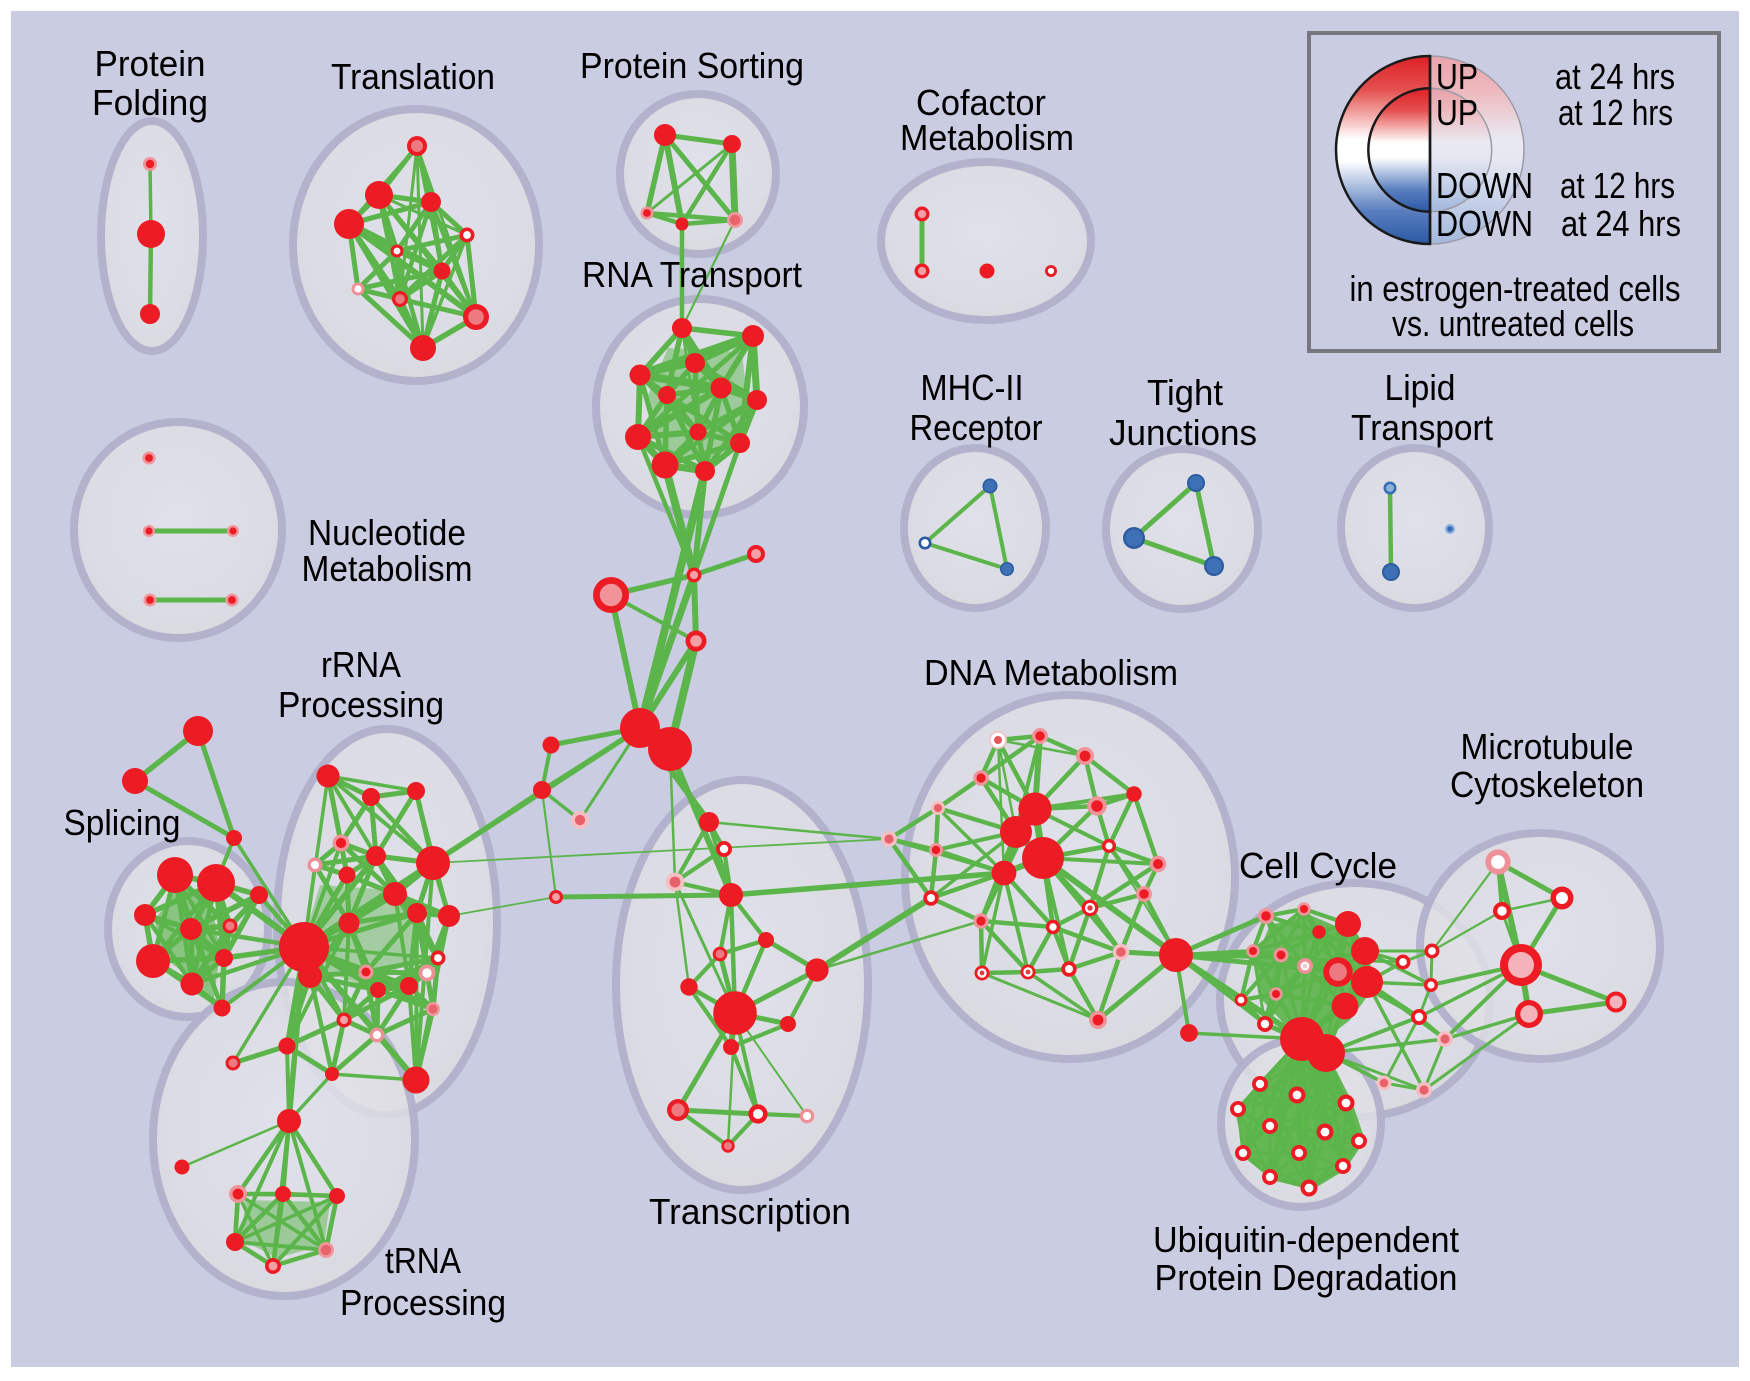 The height and width of the screenshot is (1381, 1750). What do you see at coordinates (1183, 432) in the screenshot?
I see `svg-text: Junctions` at bounding box center [1183, 432].